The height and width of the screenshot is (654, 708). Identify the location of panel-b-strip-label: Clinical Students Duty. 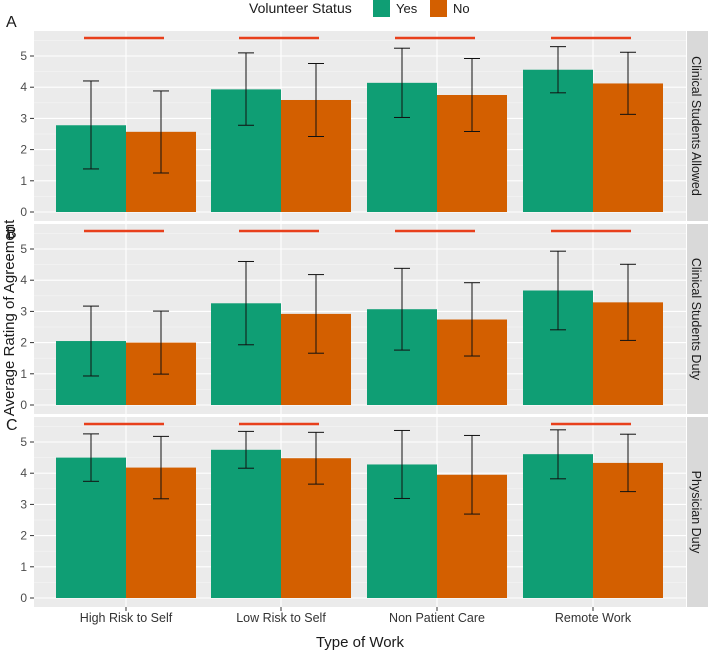
(696, 319).